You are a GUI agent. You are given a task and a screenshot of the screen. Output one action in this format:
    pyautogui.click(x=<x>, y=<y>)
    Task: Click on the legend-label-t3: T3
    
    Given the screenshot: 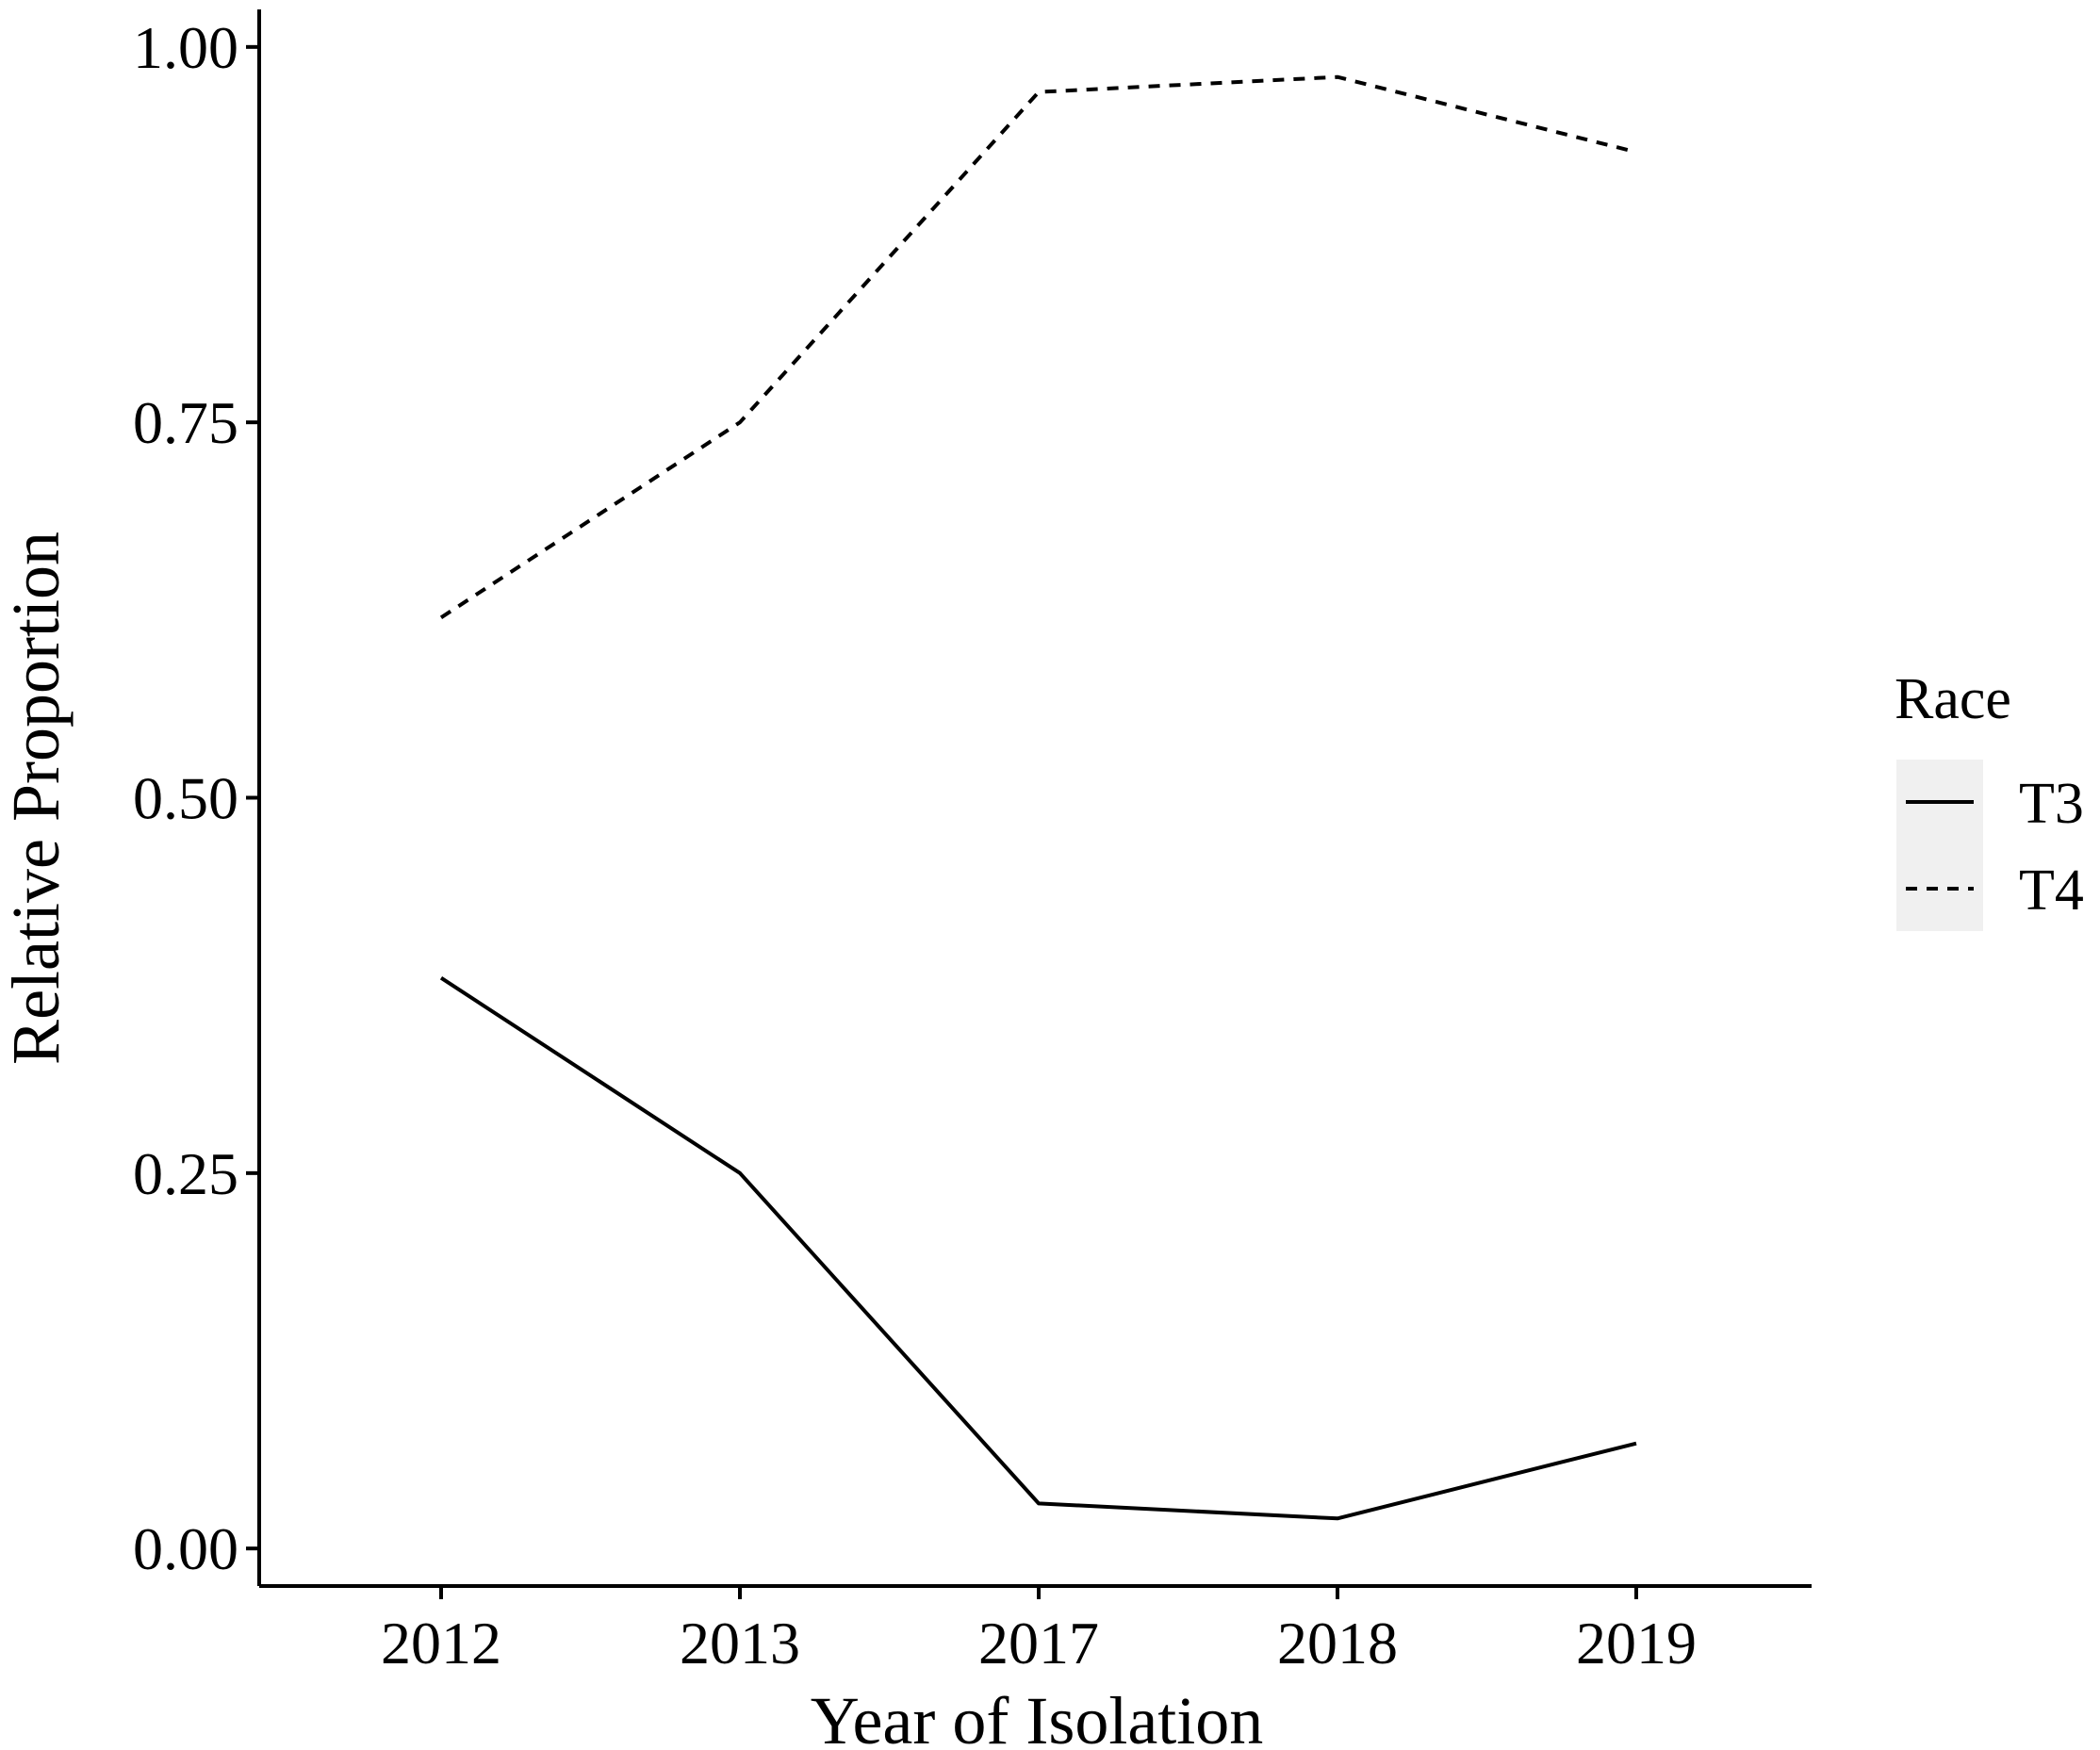 What is the action you would take?
    pyautogui.click(x=2051, y=804)
    